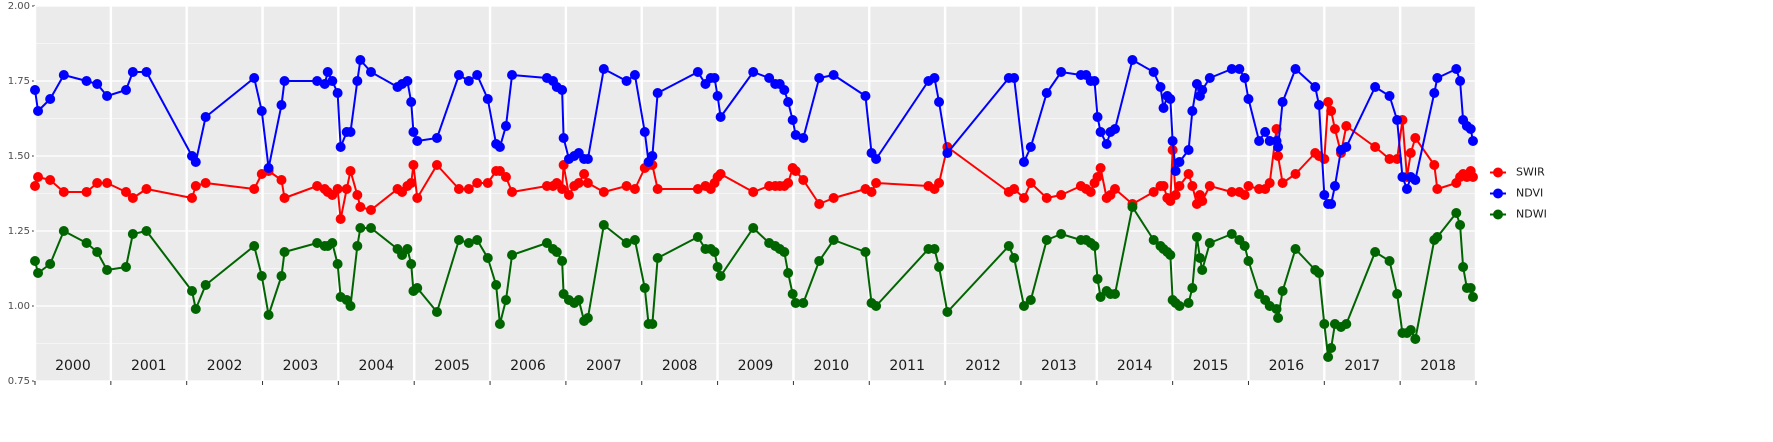 This screenshot has height=442, width=1773. I want to click on year-label: 2009, so click(756, 366).